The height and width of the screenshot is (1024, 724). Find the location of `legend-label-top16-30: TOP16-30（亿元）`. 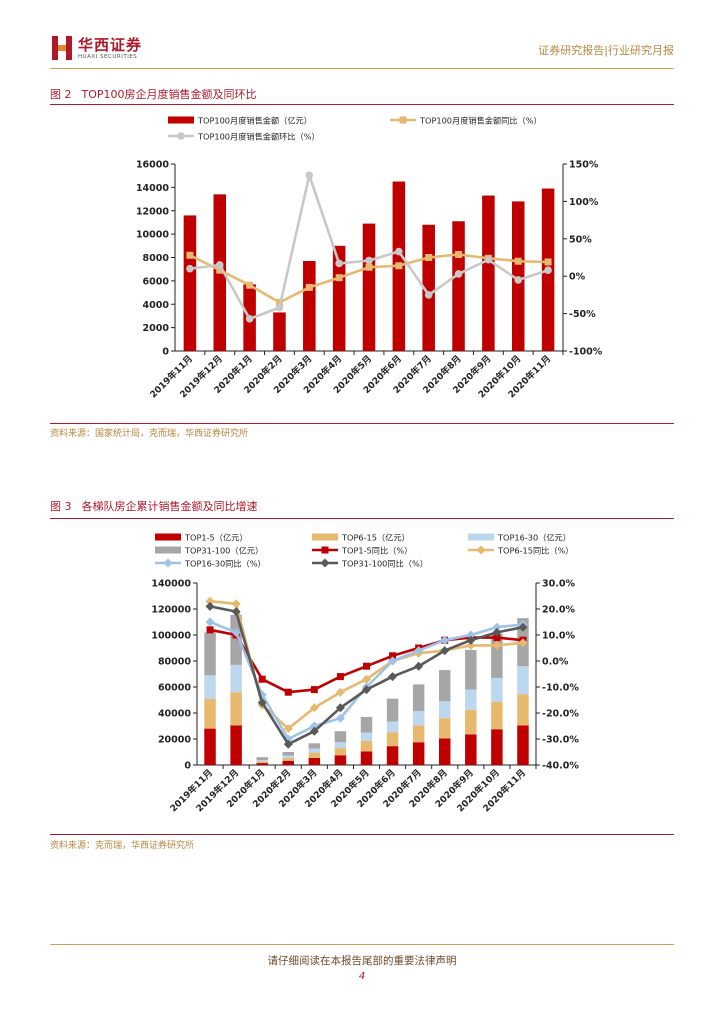

legend-label-top16-30: TOP16-30（亿元） is located at coordinates (534, 538).